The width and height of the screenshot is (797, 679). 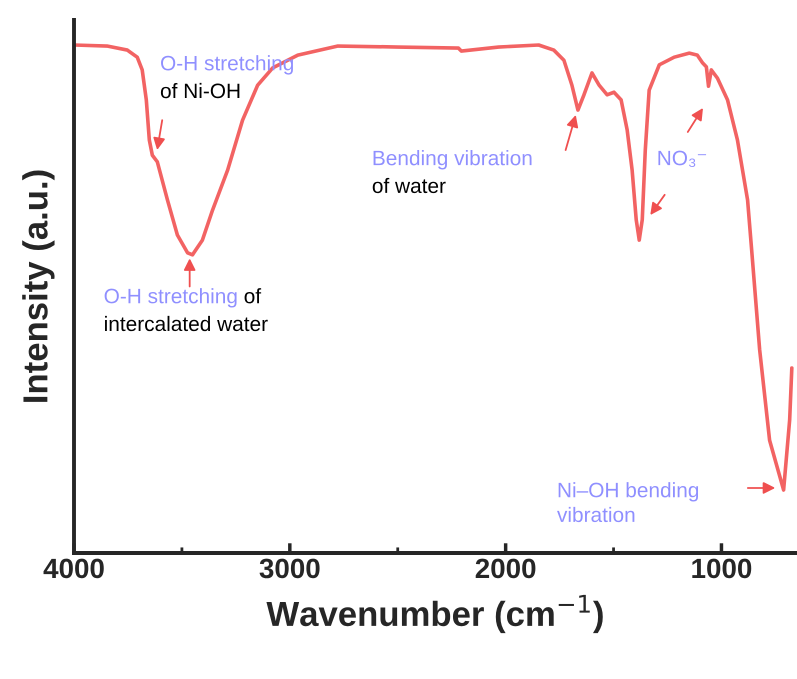 I want to click on annotation: of Ni-OH, so click(x=200, y=90).